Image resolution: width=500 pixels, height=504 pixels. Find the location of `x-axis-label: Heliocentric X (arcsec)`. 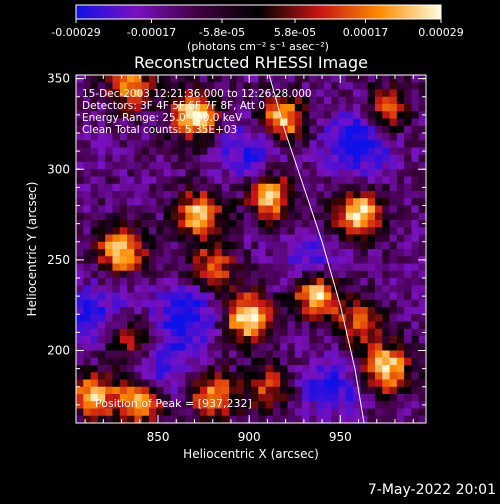

x-axis-label: Heliocentric X (arcsec) is located at coordinates (251, 454).